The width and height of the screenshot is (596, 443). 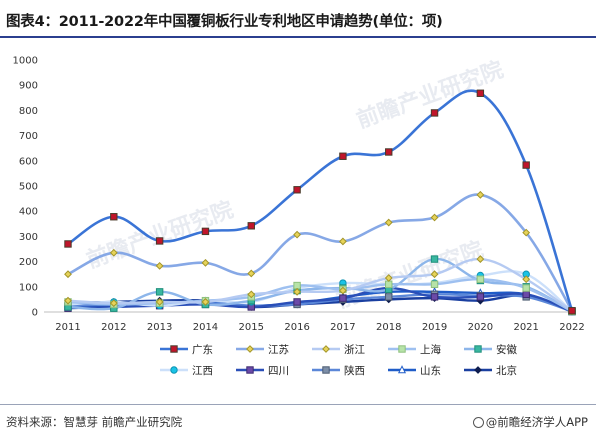 I want to click on y-tick-label: 500, so click(x=28, y=187).